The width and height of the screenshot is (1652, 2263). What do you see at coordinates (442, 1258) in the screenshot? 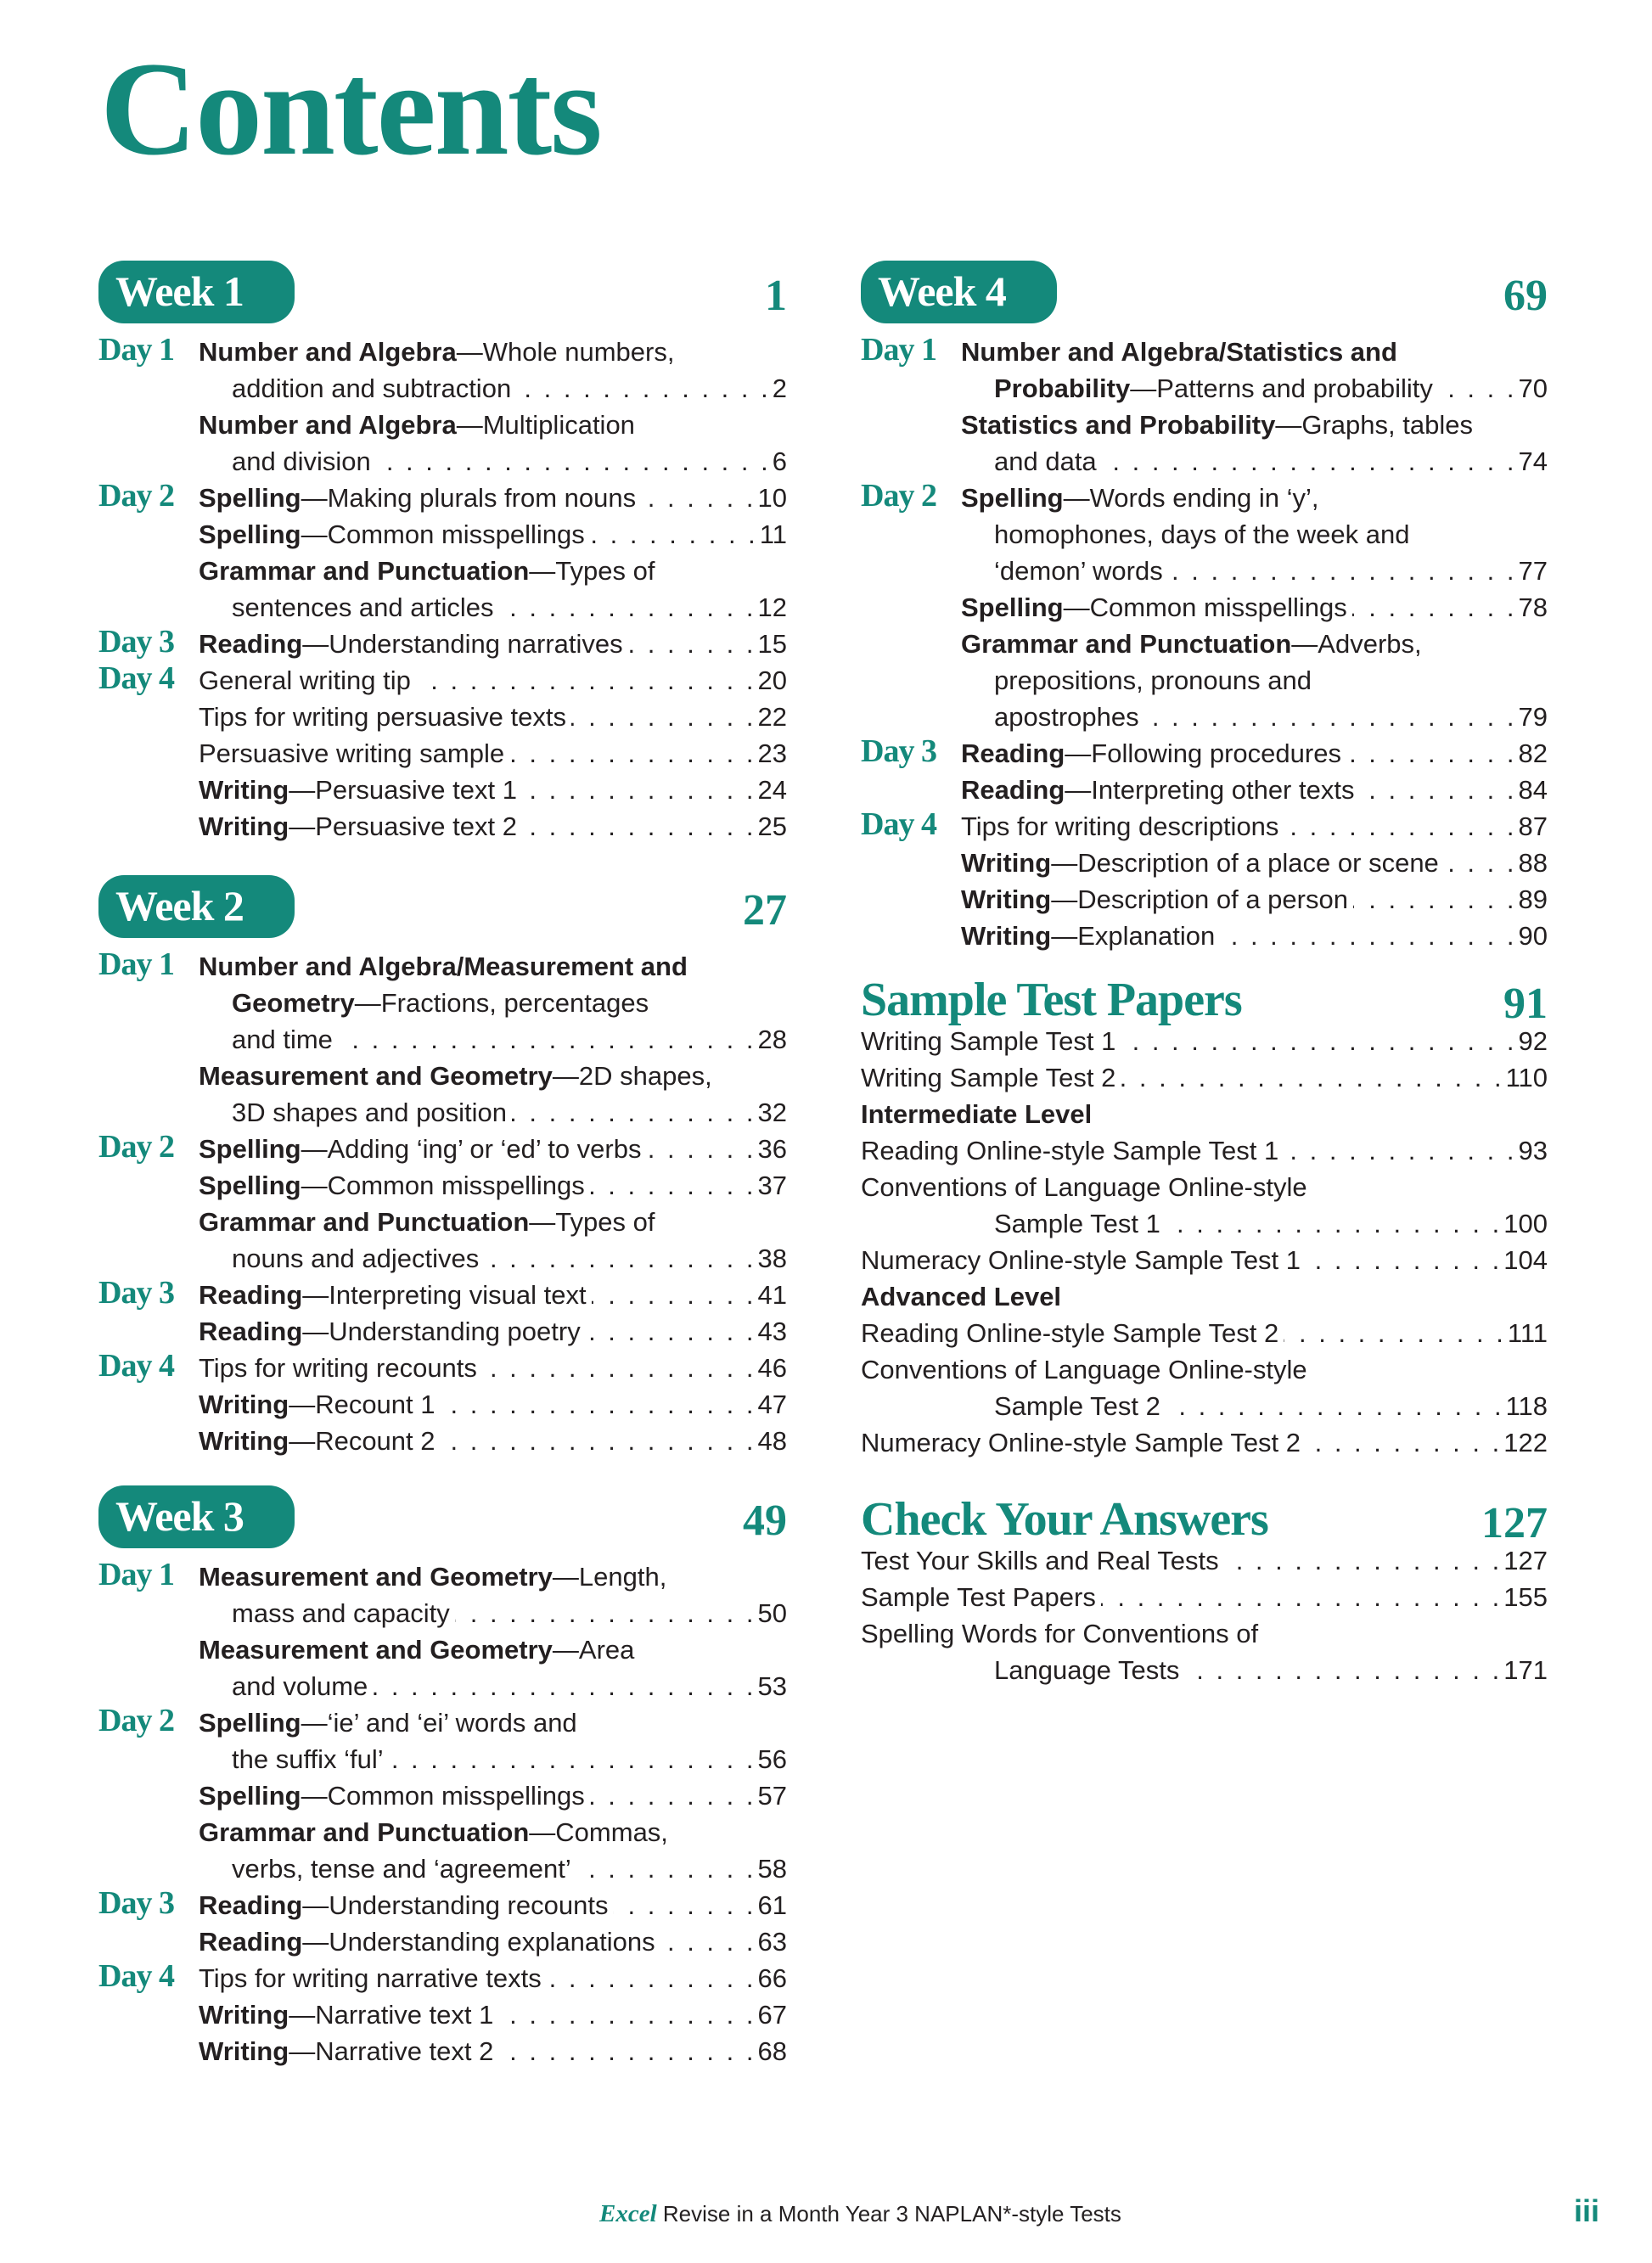
I see `toc-entry-continuation: nouns and adjectives 38` at bounding box center [442, 1258].